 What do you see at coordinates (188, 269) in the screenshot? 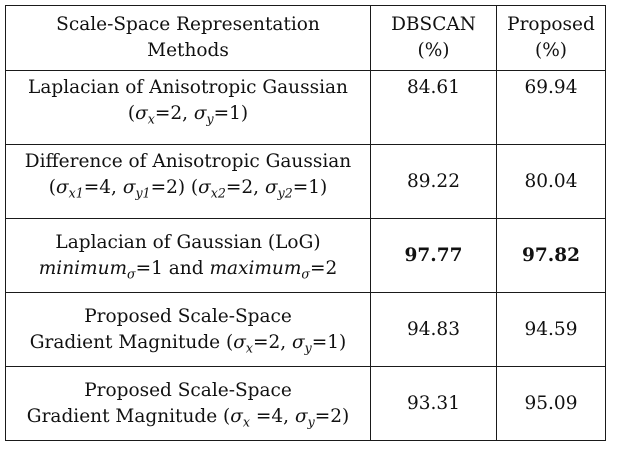
I see `method-params: minimumσ=1 and maximumσ=2` at bounding box center [188, 269].